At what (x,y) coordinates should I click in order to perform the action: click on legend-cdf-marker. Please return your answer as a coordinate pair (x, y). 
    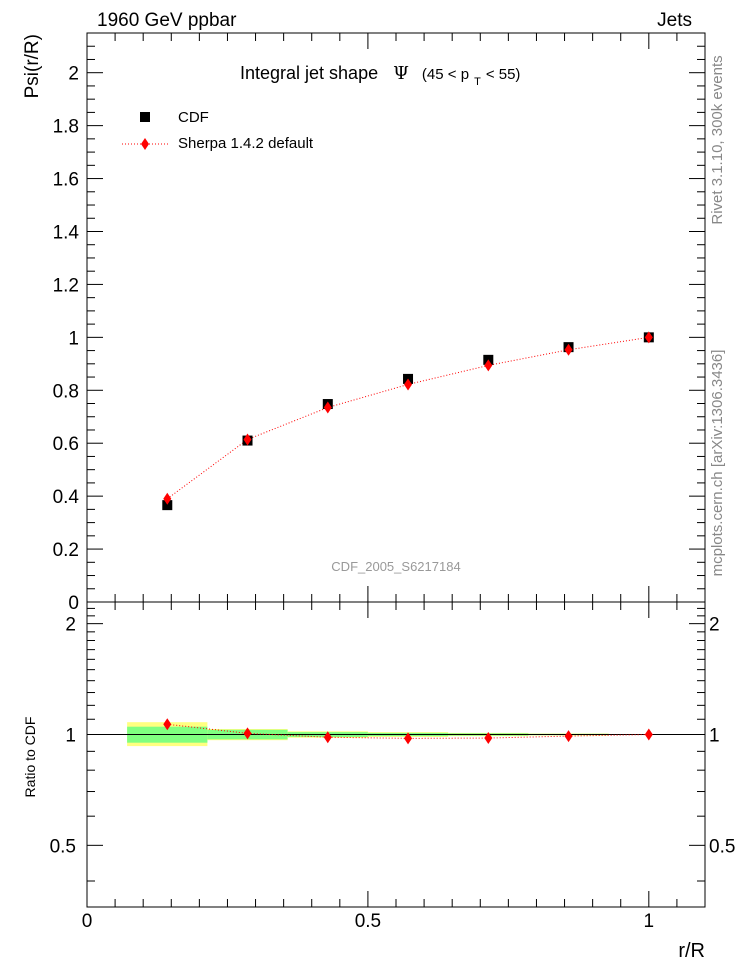
    Looking at the image, I should click on (145, 117).